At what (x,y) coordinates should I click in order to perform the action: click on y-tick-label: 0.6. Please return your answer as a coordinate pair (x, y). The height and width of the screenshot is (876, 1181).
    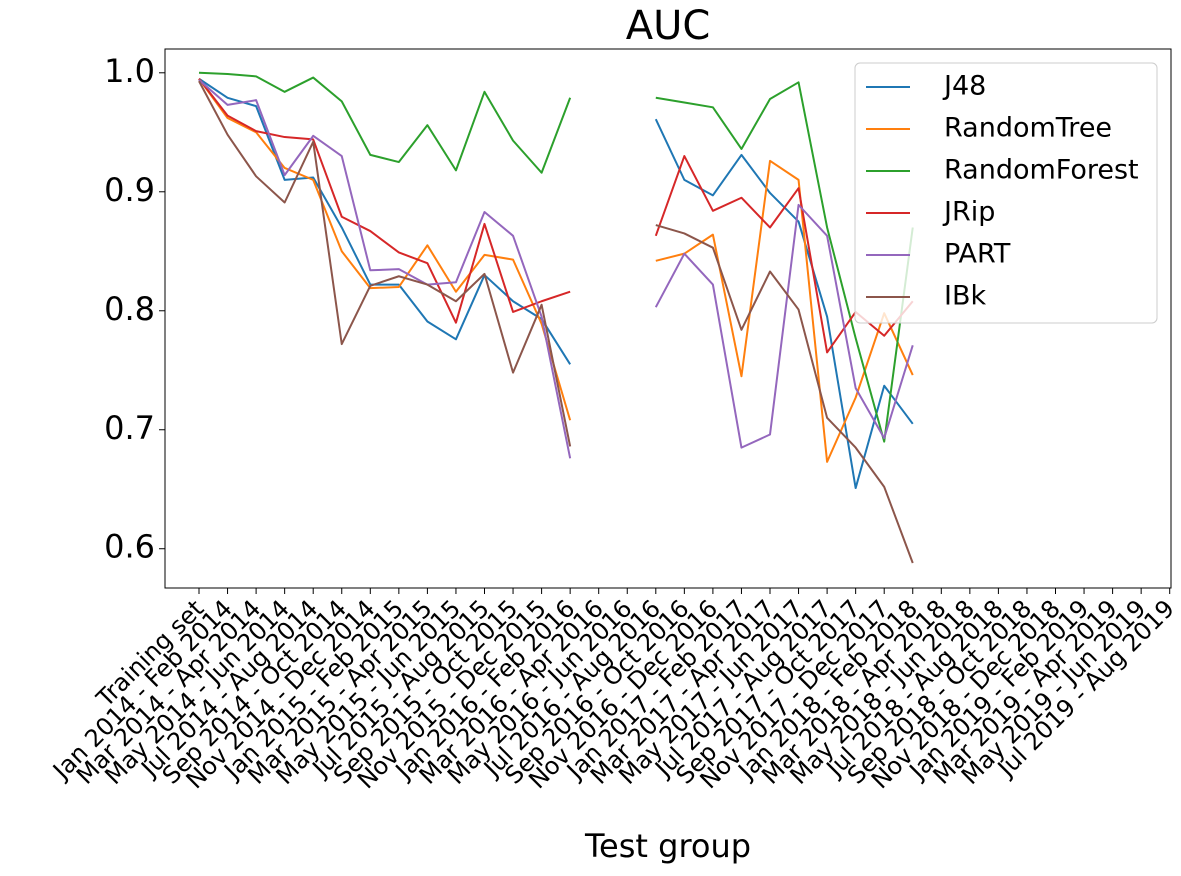
    Looking at the image, I should click on (129, 547).